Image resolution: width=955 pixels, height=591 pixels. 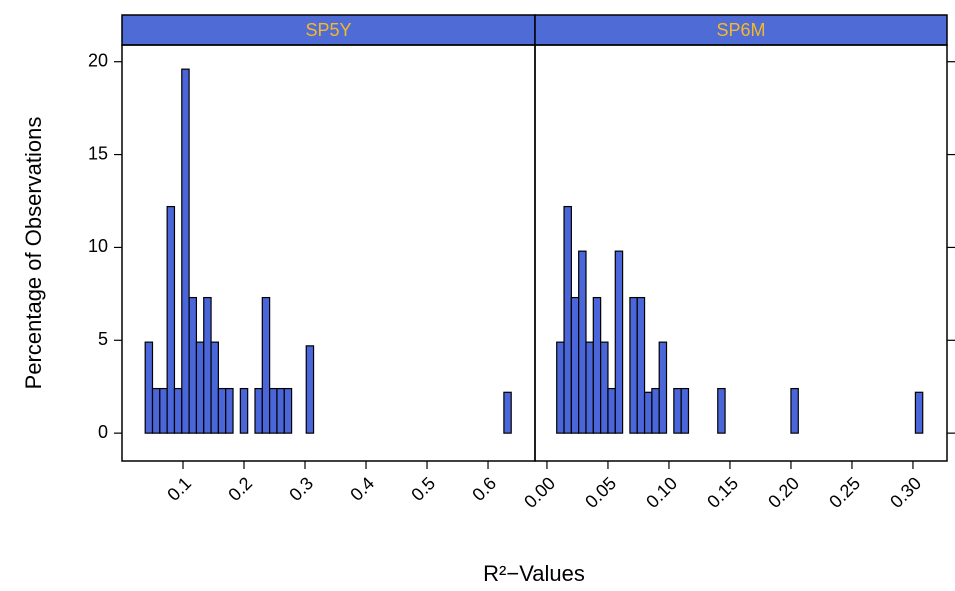 I want to click on x-tick-label: 0.25, so click(x=844, y=492).